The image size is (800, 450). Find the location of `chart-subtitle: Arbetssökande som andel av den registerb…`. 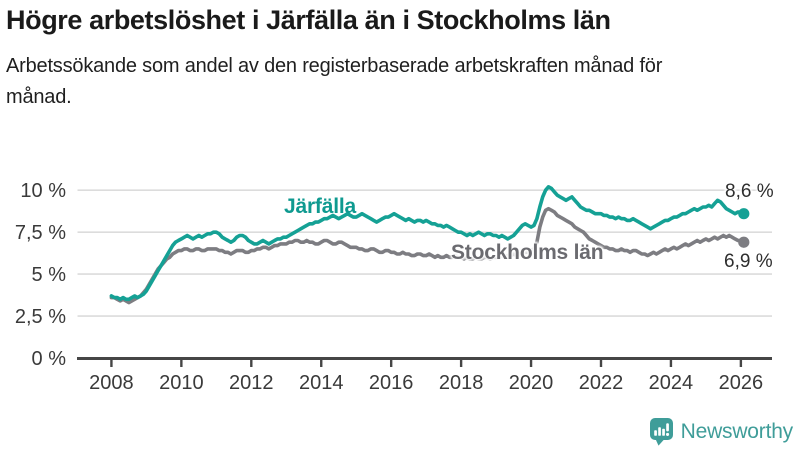

chart-subtitle: Arbetssökande som andel av den registerb… is located at coordinates (334, 81).